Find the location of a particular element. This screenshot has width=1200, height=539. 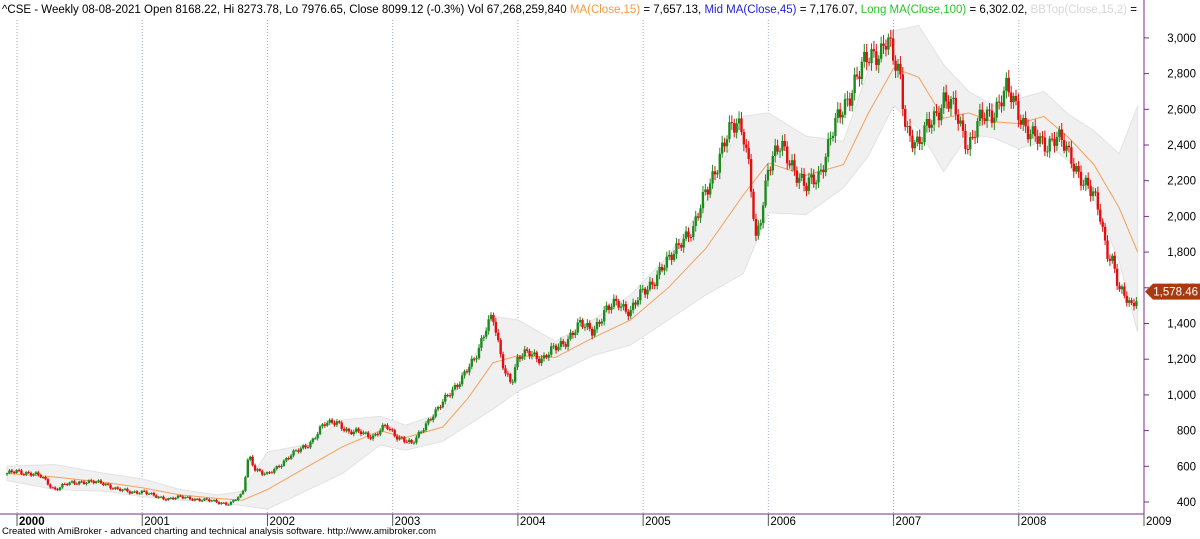

y-tick-label: 2,200 is located at coordinates (1181, 182).